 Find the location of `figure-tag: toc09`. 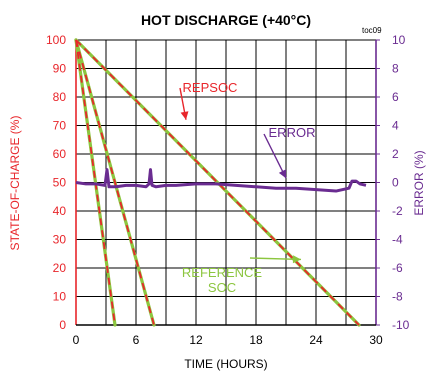

figure-tag: toc09 is located at coordinates (372, 30).